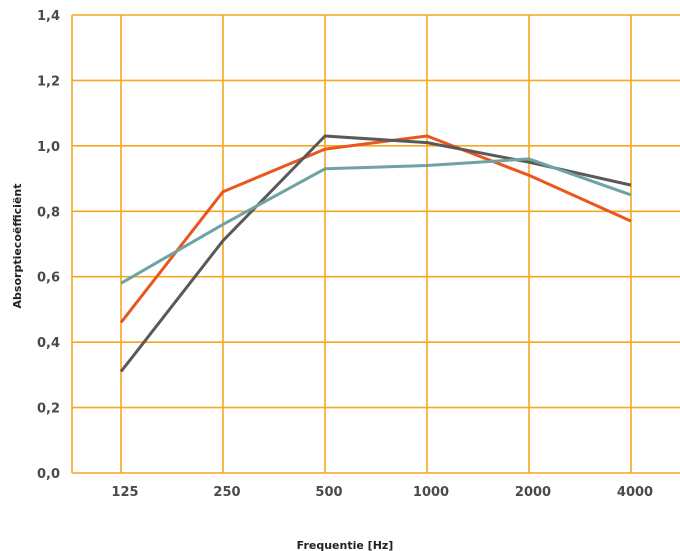  Describe the element at coordinates (345, 545) in the screenshot. I see `x-axis-title: Frequentie [Hz]` at that location.